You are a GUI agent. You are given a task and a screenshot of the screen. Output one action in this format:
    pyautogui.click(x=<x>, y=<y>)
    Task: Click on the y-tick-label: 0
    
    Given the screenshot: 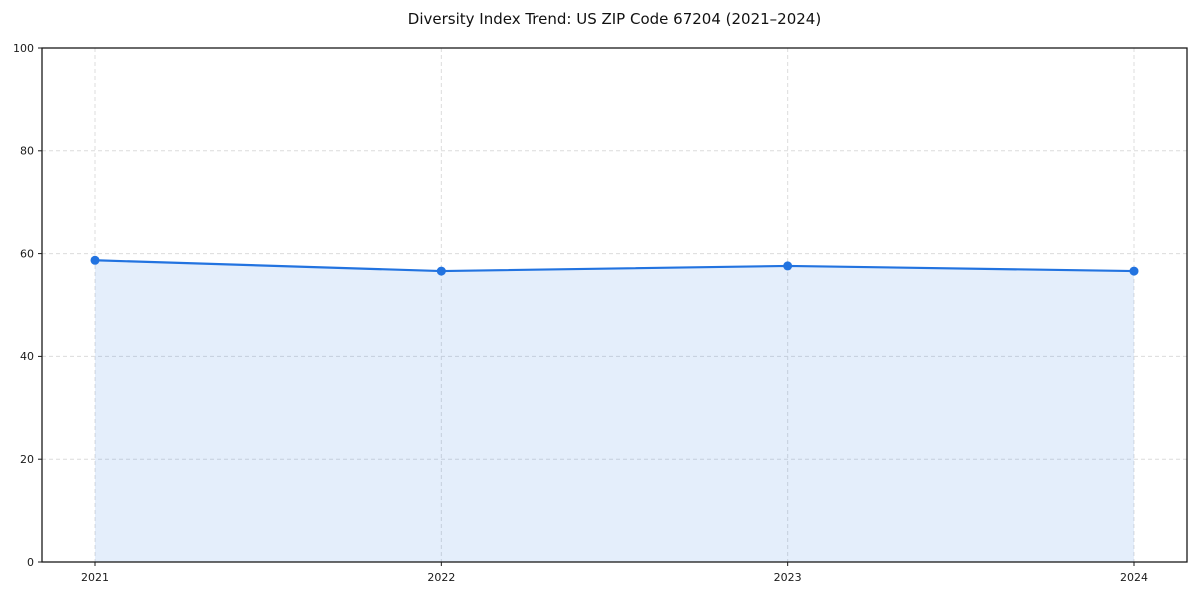 What is the action you would take?
    pyautogui.click(x=30, y=562)
    